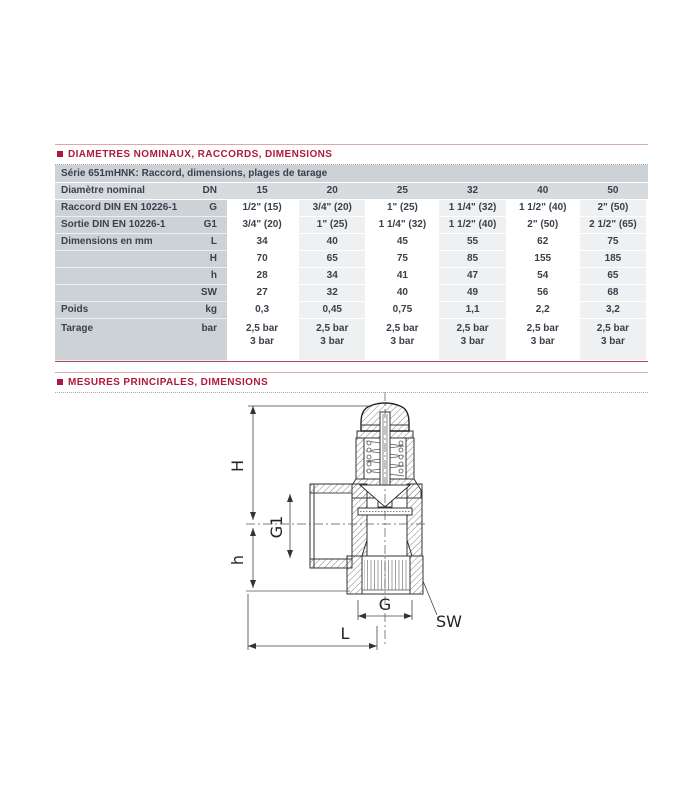  What do you see at coordinates (262, 293) in the screenshot?
I see `value-cell: 27` at bounding box center [262, 293].